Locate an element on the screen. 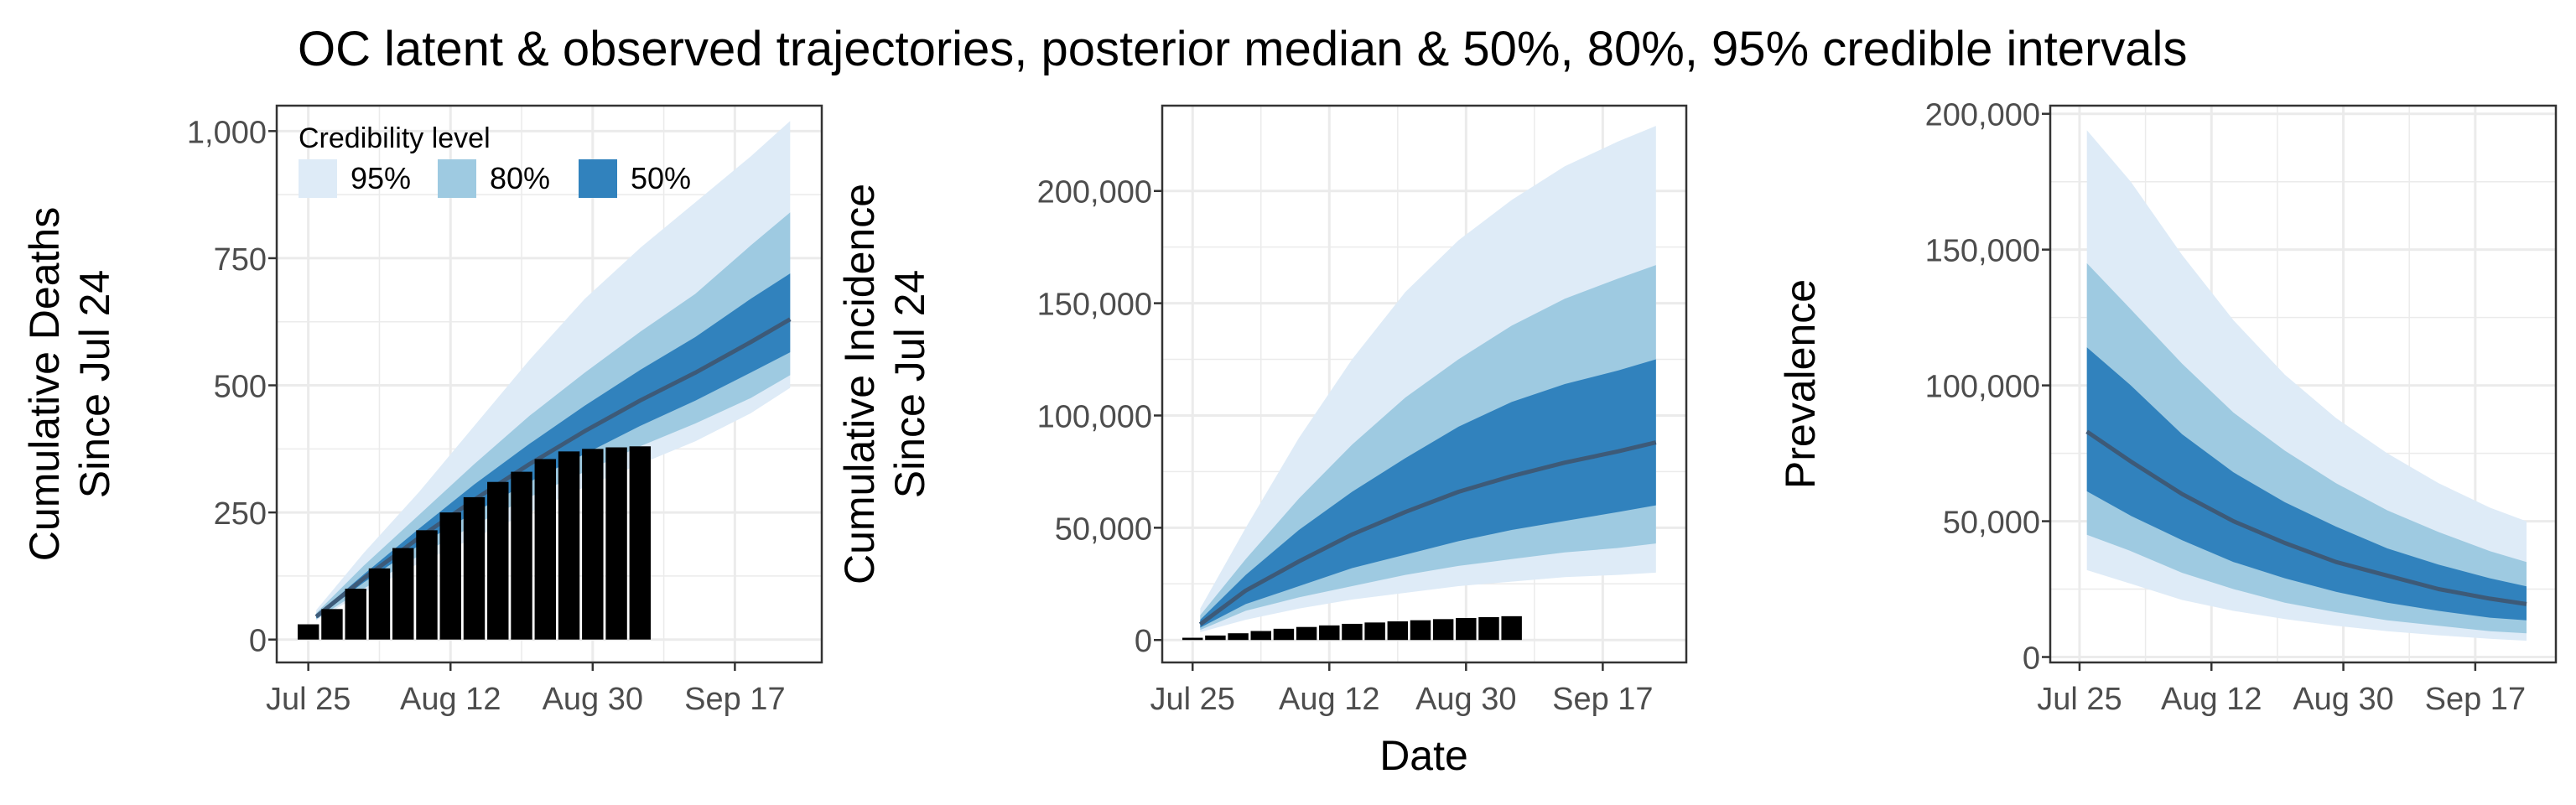 The height and width of the screenshot is (805, 2576). y-axis-title-line: Cumulative Incidence is located at coordinates (859, 384).